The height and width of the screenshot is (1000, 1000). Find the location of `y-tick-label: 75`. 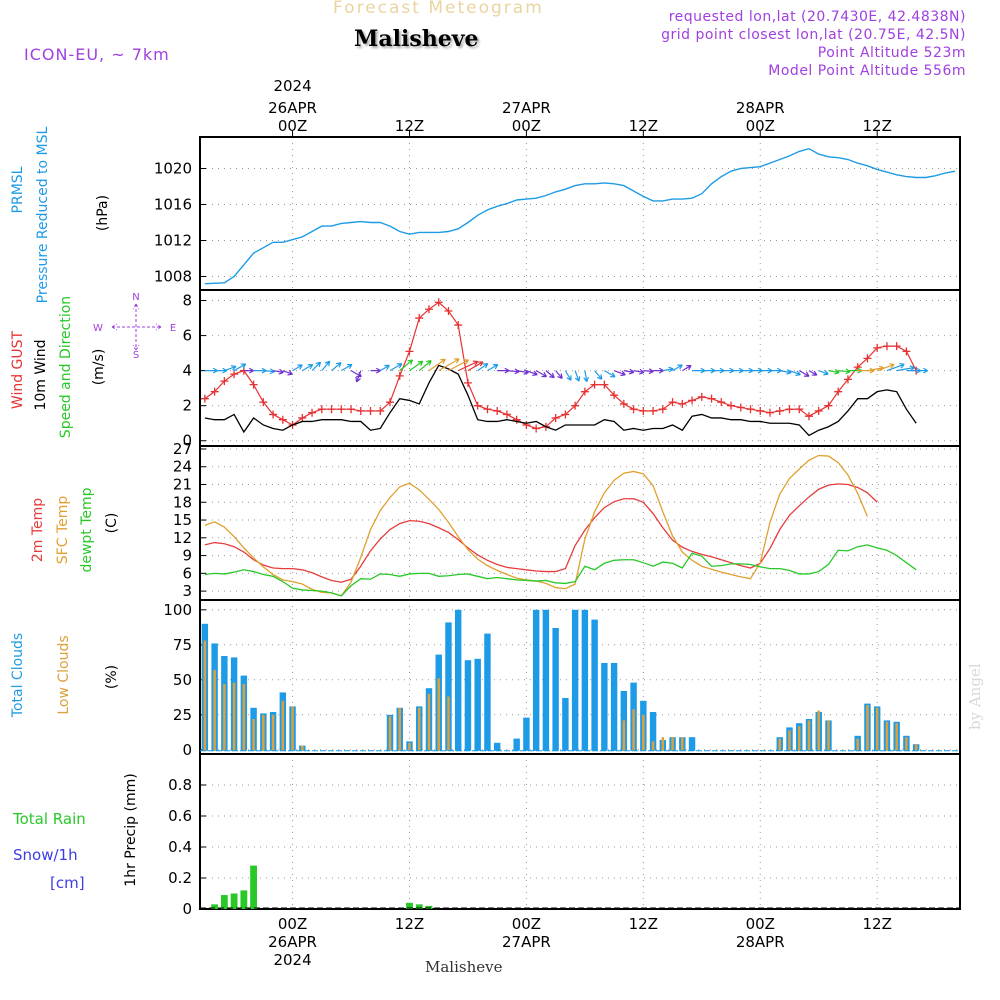

y-tick-label: 75 is located at coordinates (182, 645).